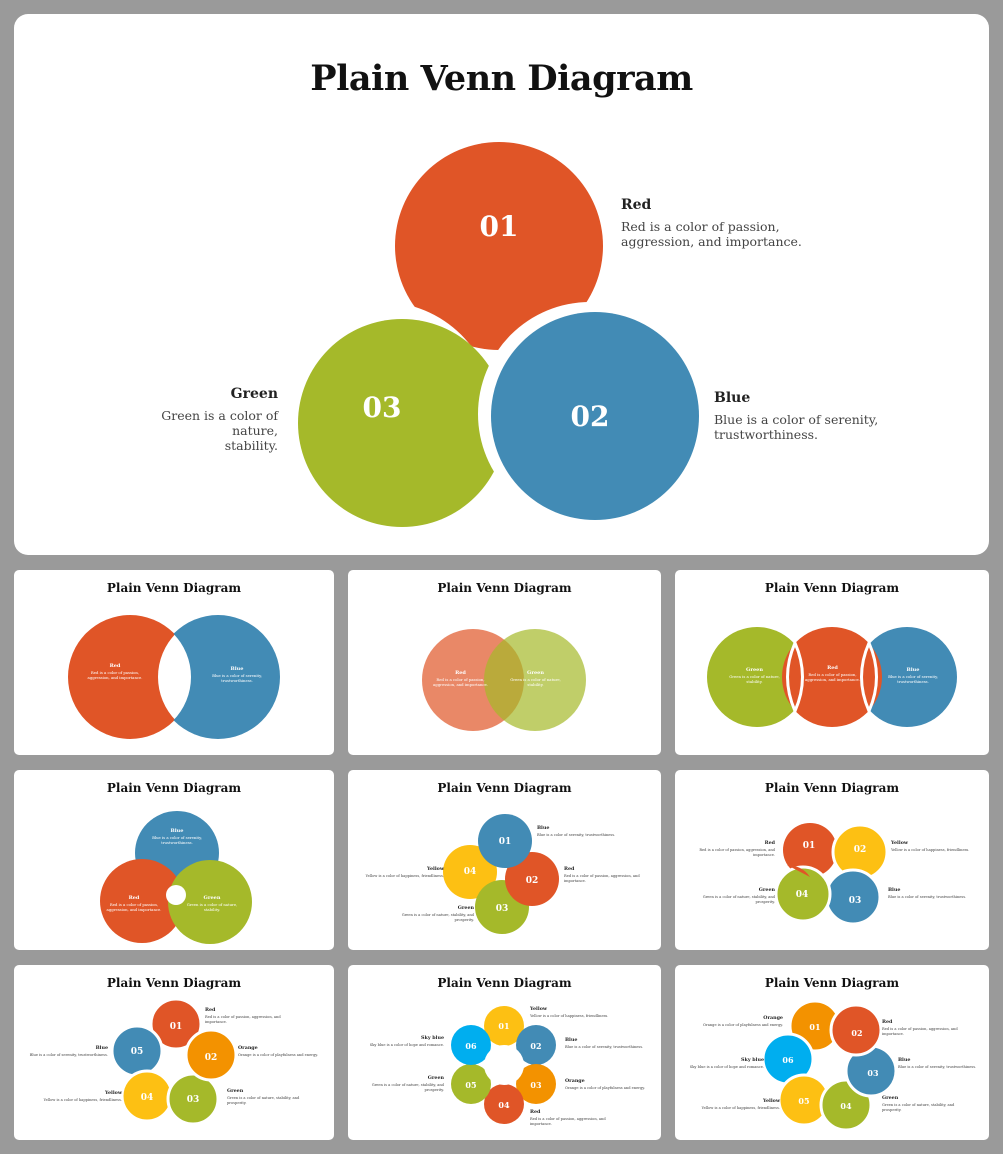 This screenshot has width=1003, height=1154. I want to click on five-pinwheel-venn: 01 02 03 04 05, so click(174, 1061).